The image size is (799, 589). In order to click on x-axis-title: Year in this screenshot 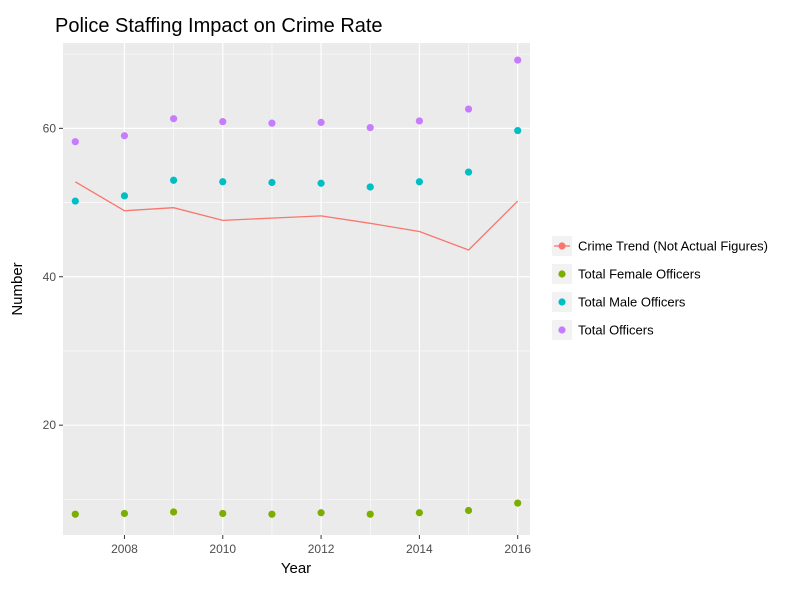, I will do `click(296, 568)`.